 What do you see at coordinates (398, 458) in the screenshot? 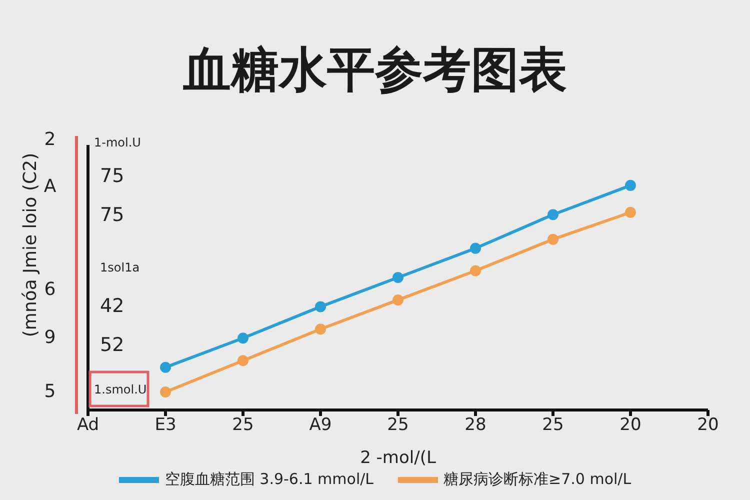
I see `x-axis-title: 2 -mol/(L` at bounding box center [398, 458].